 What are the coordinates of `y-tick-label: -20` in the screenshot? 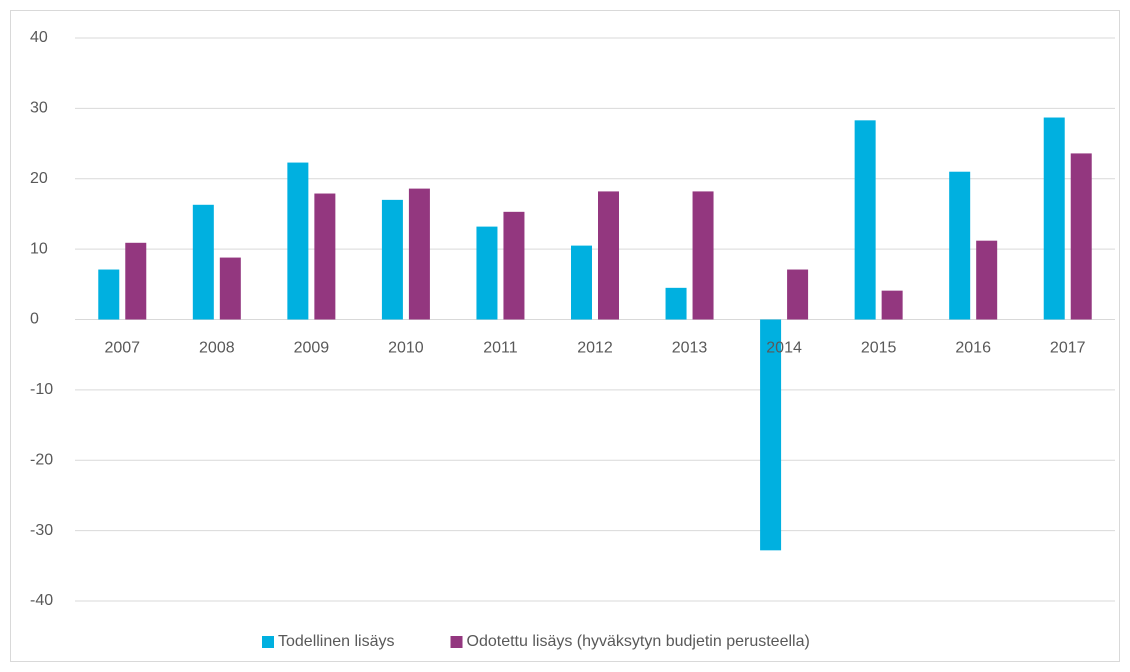 It's located at (41, 459).